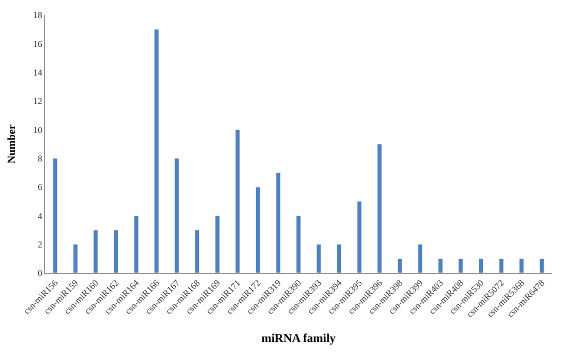  Describe the element at coordinates (12, 144) in the screenshot. I see `y-axis-title: Number` at that location.